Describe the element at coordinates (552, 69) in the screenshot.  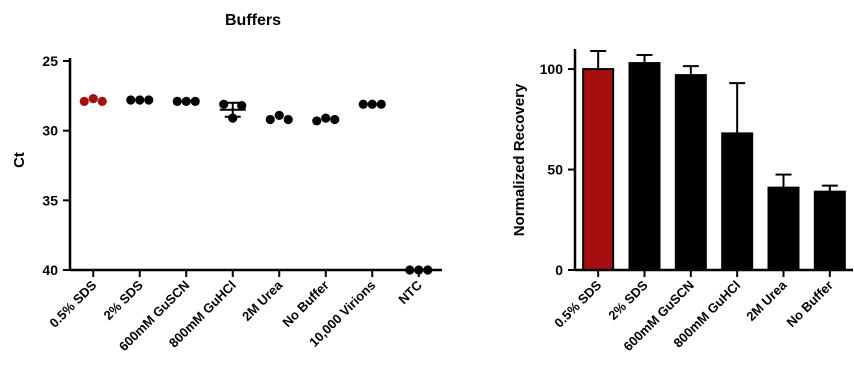
I see `y-tick-label: 100` at that location.